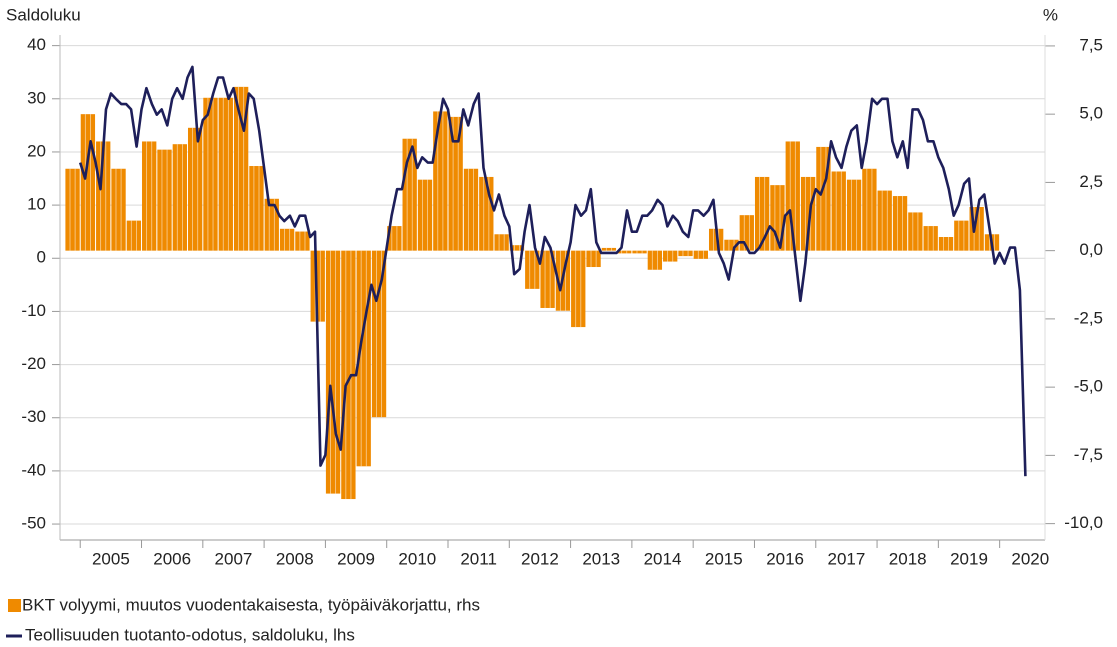 The height and width of the screenshot is (647, 1117). I want to click on y-tick-label: 0, so click(41, 257).